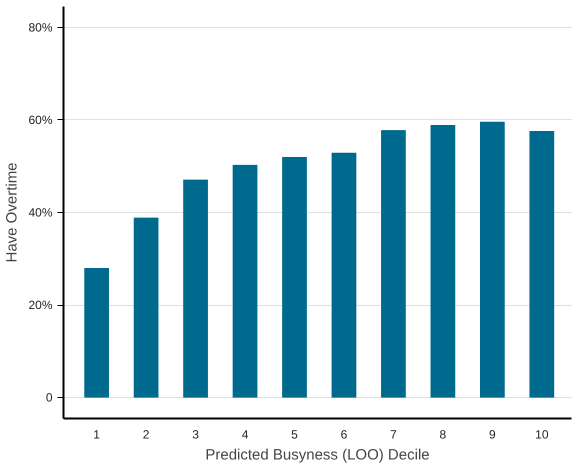  What do you see at coordinates (40, 213) in the screenshot?
I see `y-tick-label: 40%` at bounding box center [40, 213].